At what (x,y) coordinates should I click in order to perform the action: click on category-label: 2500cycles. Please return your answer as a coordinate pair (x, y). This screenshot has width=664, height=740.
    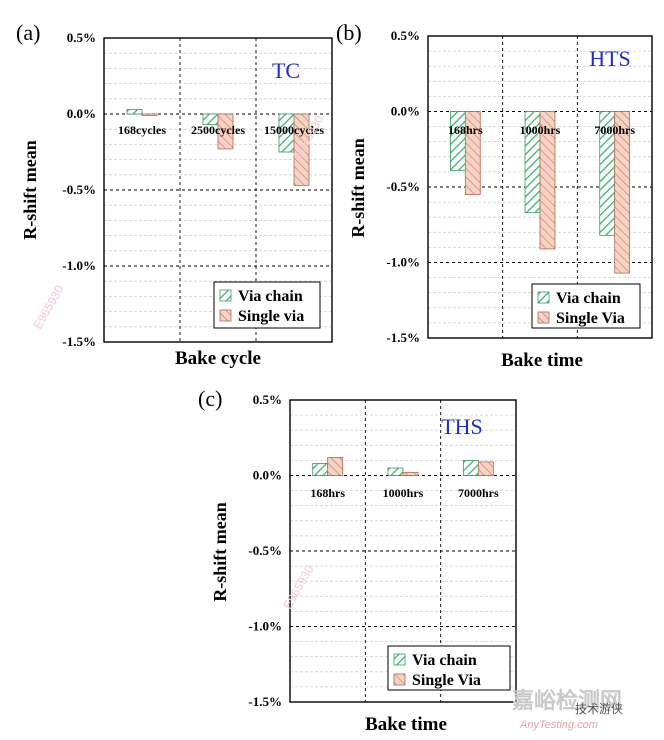
    Looking at the image, I should click on (218, 130).